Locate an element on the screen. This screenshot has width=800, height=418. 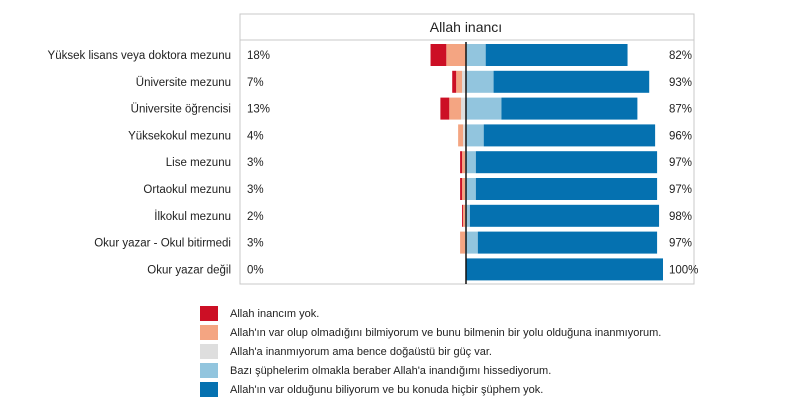
right-total-label: 82% is located at coordinates (680, 56).